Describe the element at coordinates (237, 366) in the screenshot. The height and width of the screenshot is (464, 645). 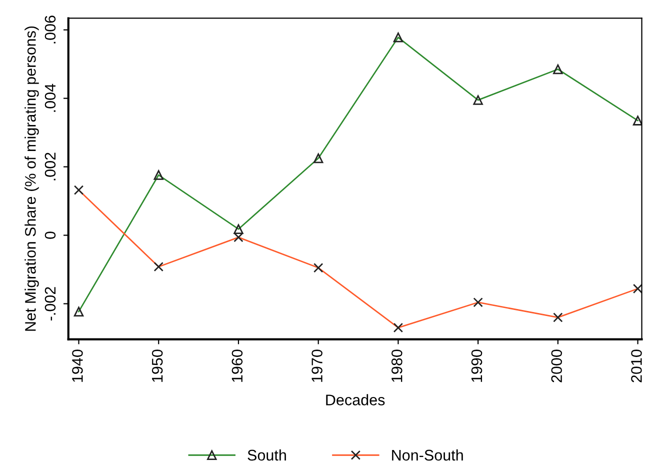
I see `x-tick-label: 1960` at that location.